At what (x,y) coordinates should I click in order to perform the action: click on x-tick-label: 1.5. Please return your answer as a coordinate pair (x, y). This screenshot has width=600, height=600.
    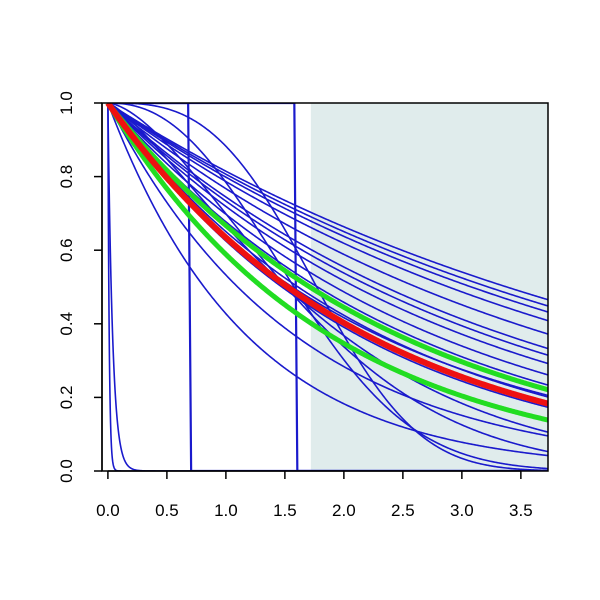
    Looking at the image, I should click on (285, 510).